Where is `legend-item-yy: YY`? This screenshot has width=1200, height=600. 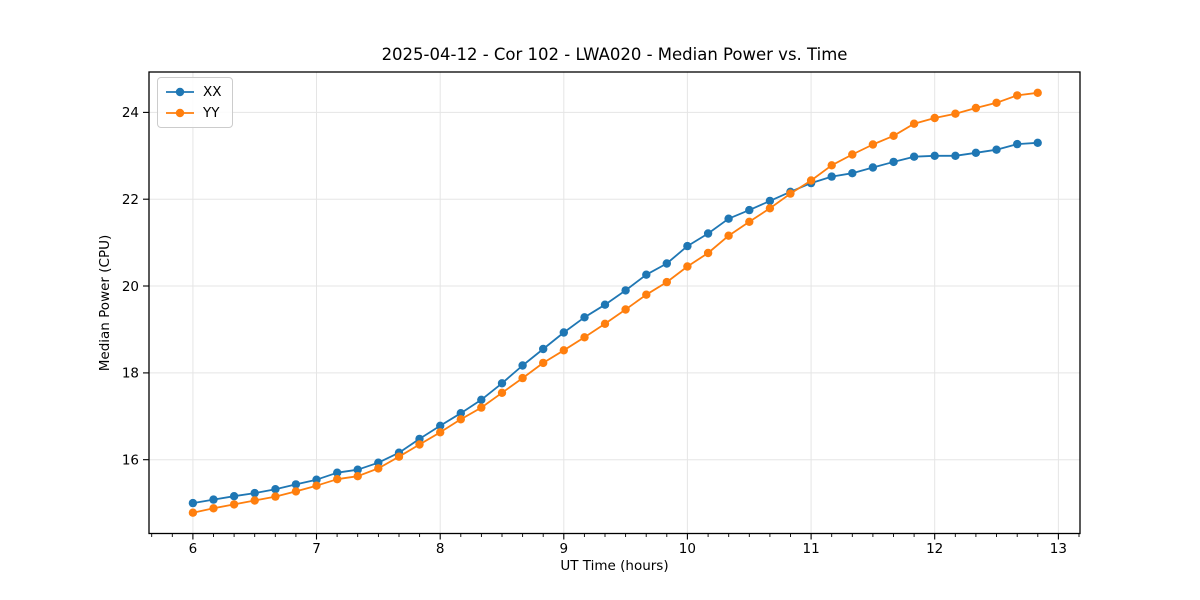 legend-item-yy: YY is located at coordinates (193, 113).